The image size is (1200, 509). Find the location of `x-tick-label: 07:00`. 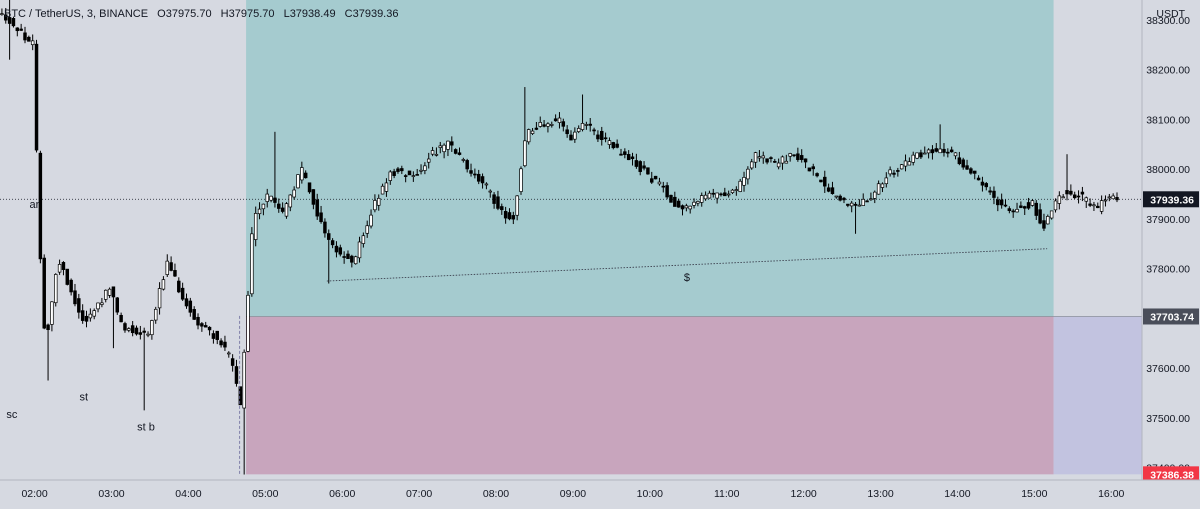

x-tick-label: 07:00 is located at coordinates (419, 494).